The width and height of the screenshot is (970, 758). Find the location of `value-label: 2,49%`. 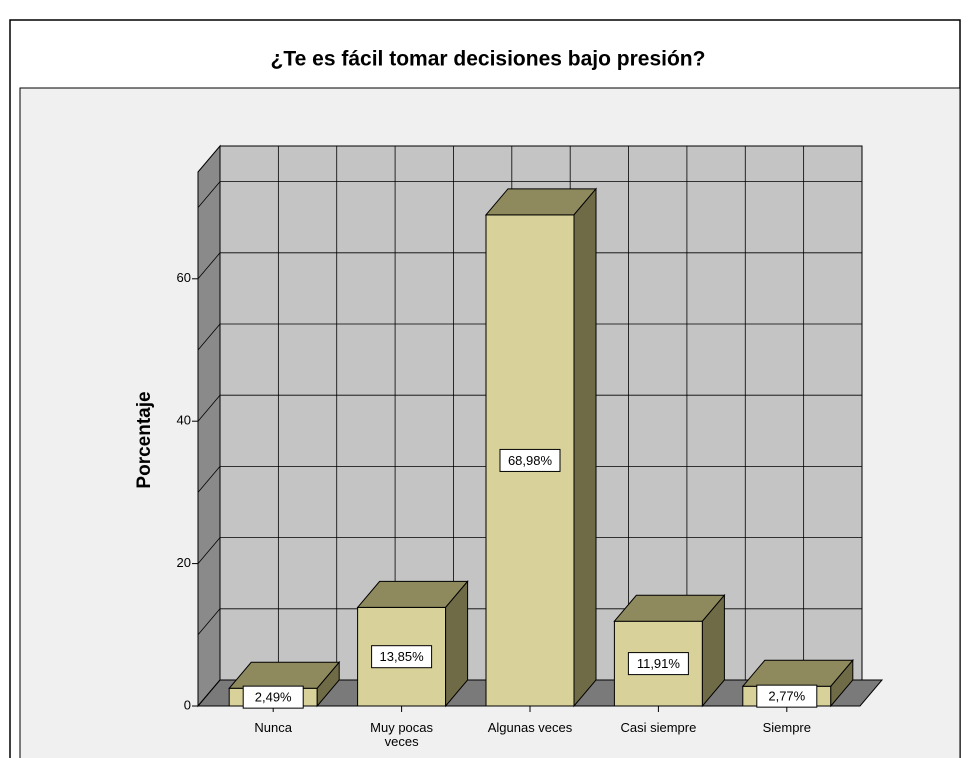

value-label: 2,49% is located at coordinates (273, 697).